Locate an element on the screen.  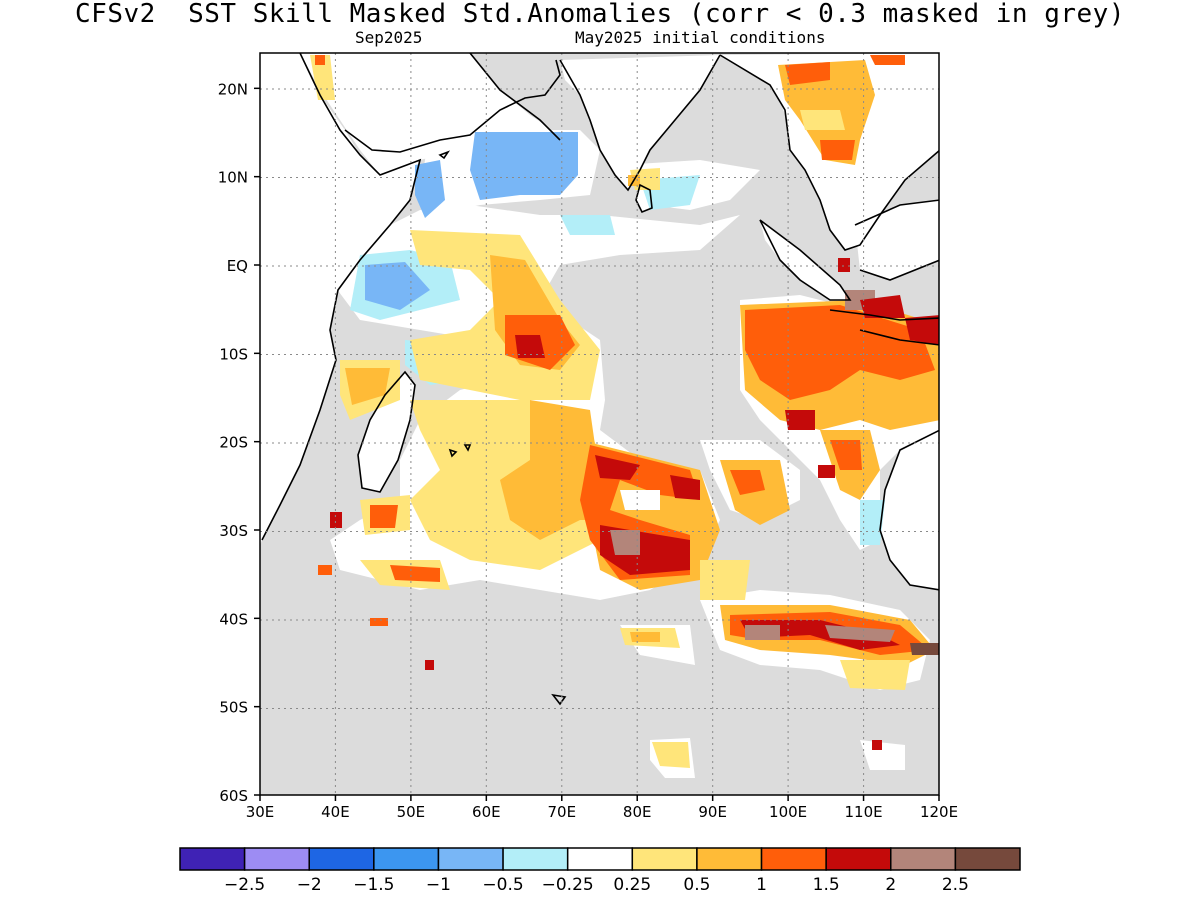
lat-tick-label: 40S is located at coordinates (233, 619).